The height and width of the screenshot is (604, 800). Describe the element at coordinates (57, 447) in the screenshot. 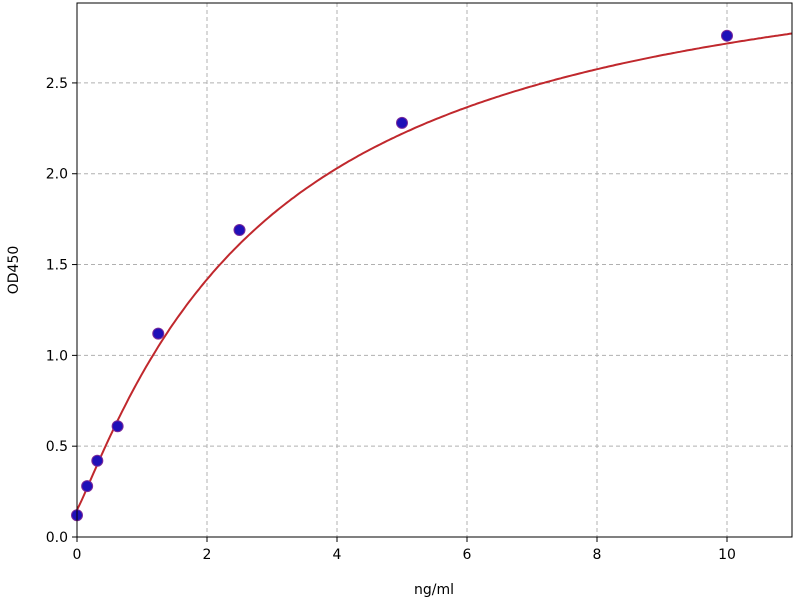

I see `y-tick-label: 0.5` at that location.